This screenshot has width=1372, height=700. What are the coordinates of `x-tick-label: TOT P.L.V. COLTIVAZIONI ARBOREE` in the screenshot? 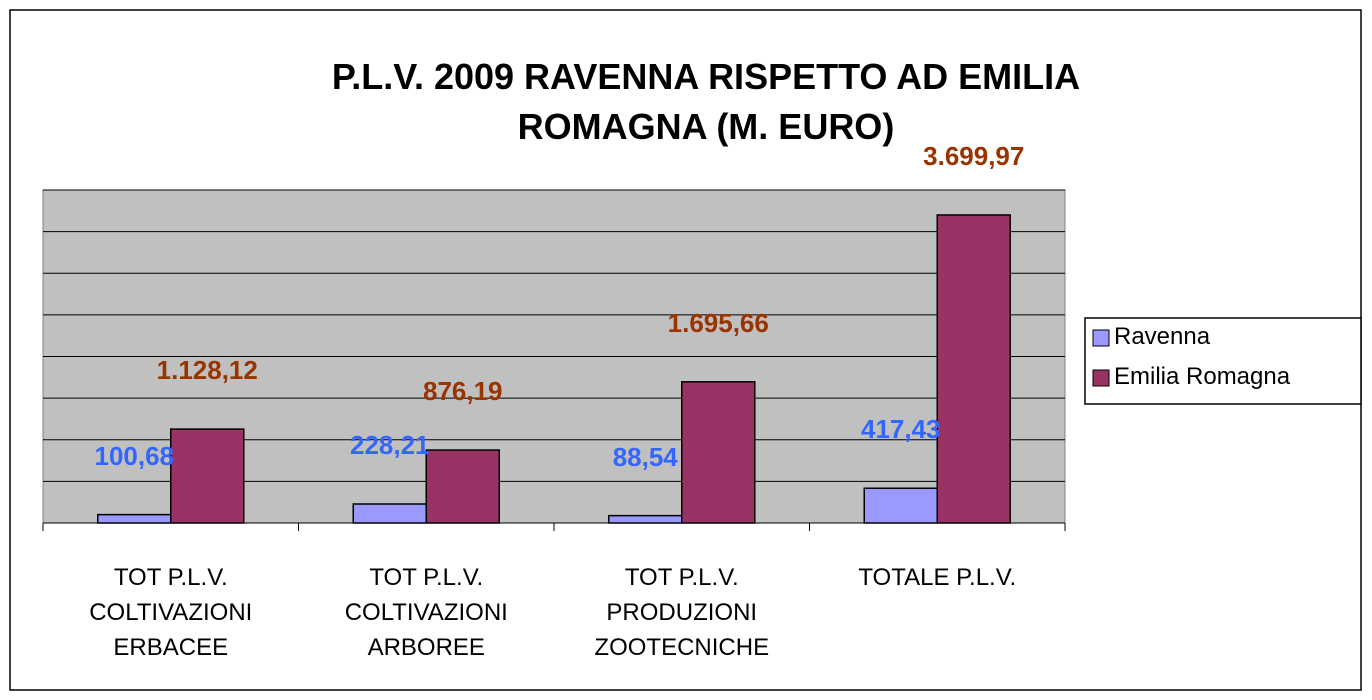 It's located at (426, 612).